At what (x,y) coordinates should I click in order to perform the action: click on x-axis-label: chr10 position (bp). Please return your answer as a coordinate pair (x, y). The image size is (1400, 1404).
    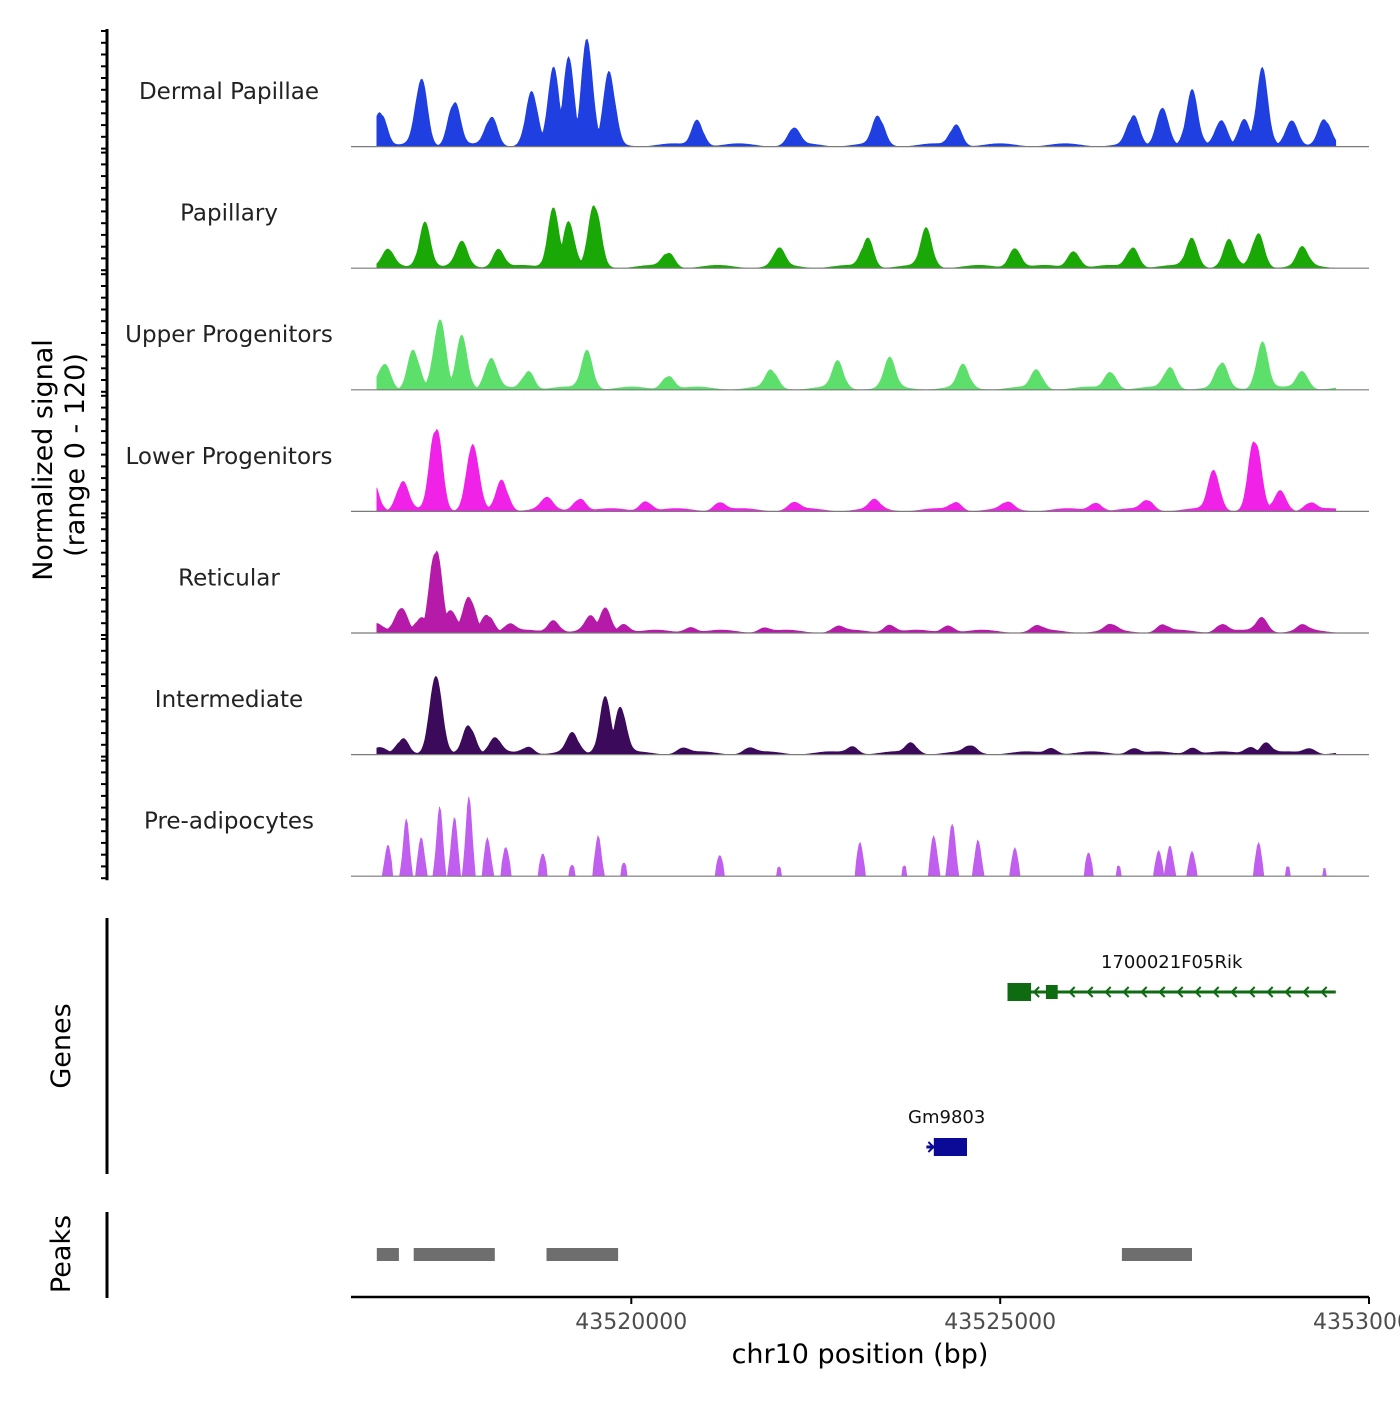
    Looking at the image, I should click on (860, 1354).